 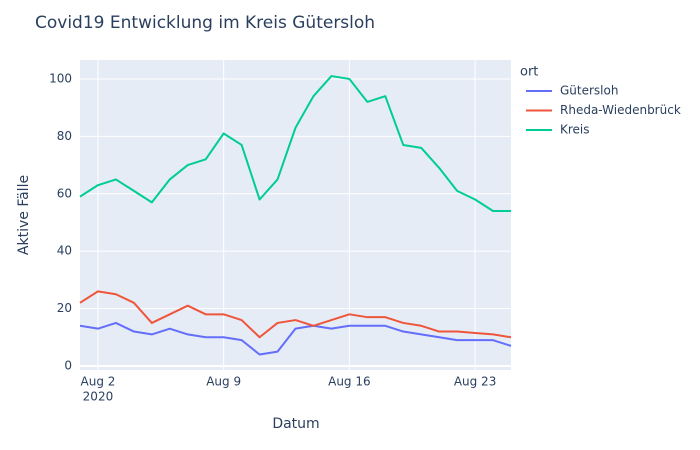 I want to click on x-tick-label: Aug 23, so click(x=475, y=382).